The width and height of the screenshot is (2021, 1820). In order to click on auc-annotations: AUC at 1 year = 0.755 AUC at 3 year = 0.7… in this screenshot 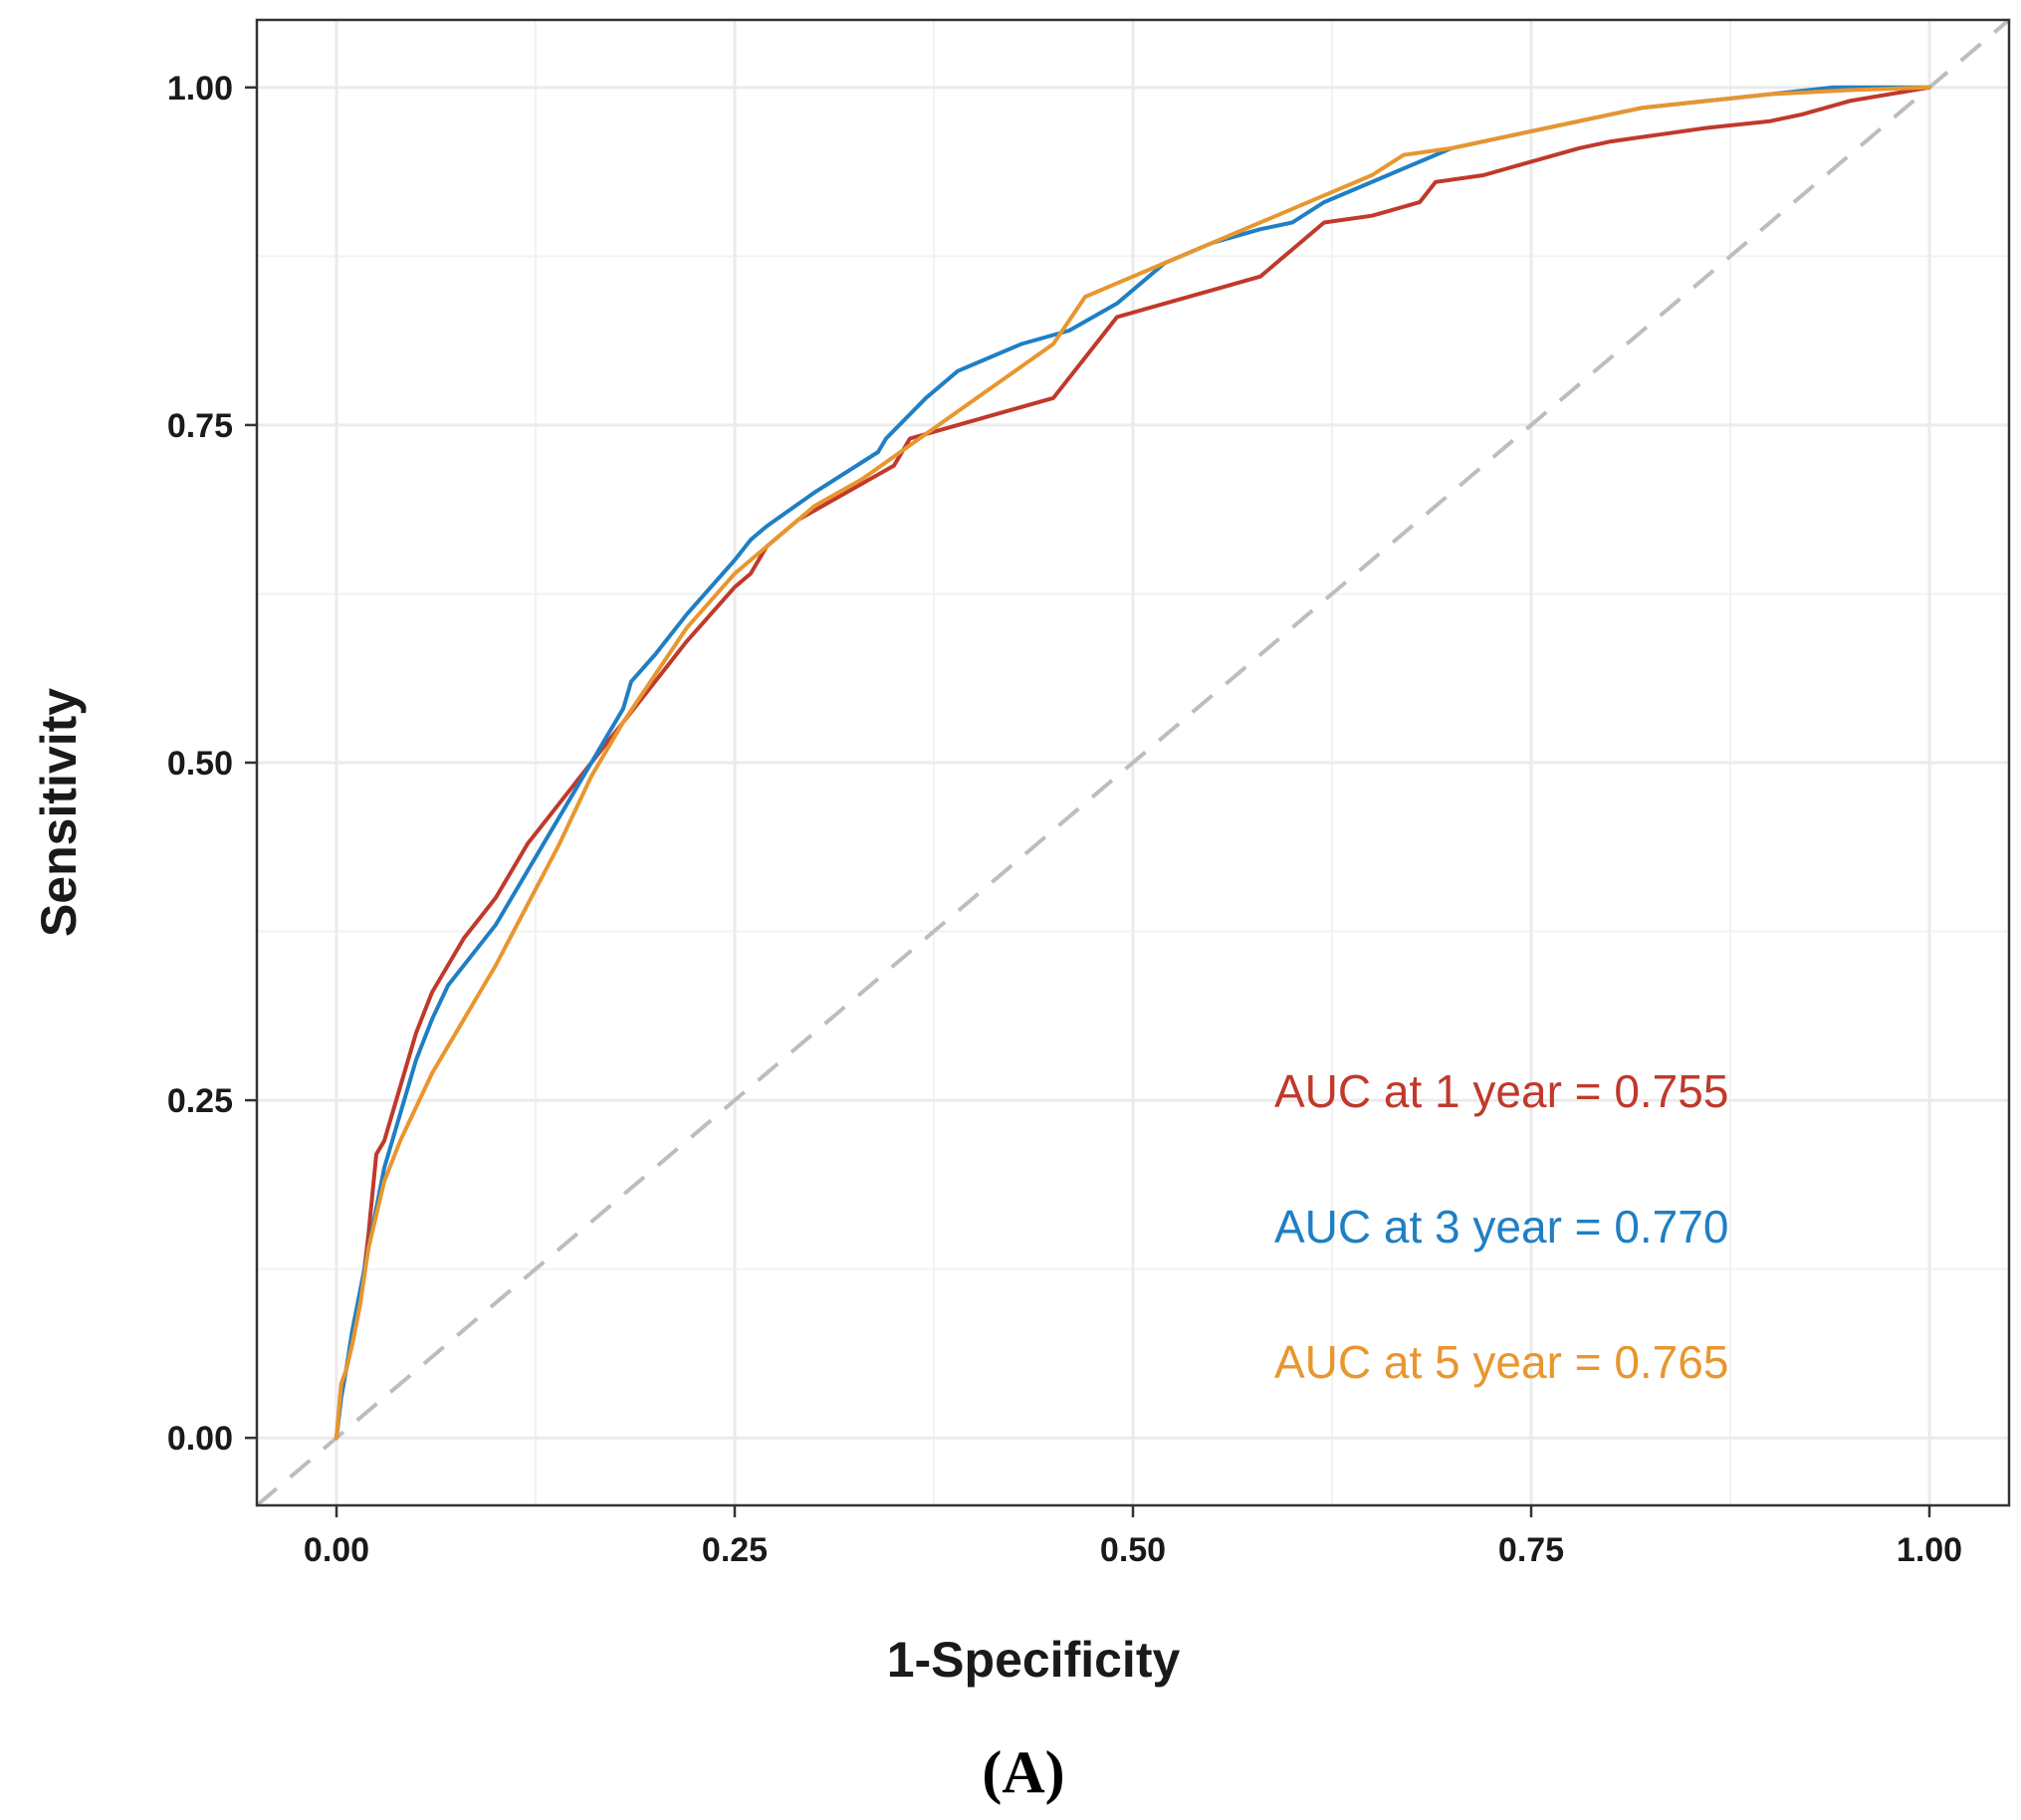, I will do `click(1501, 1226)`.